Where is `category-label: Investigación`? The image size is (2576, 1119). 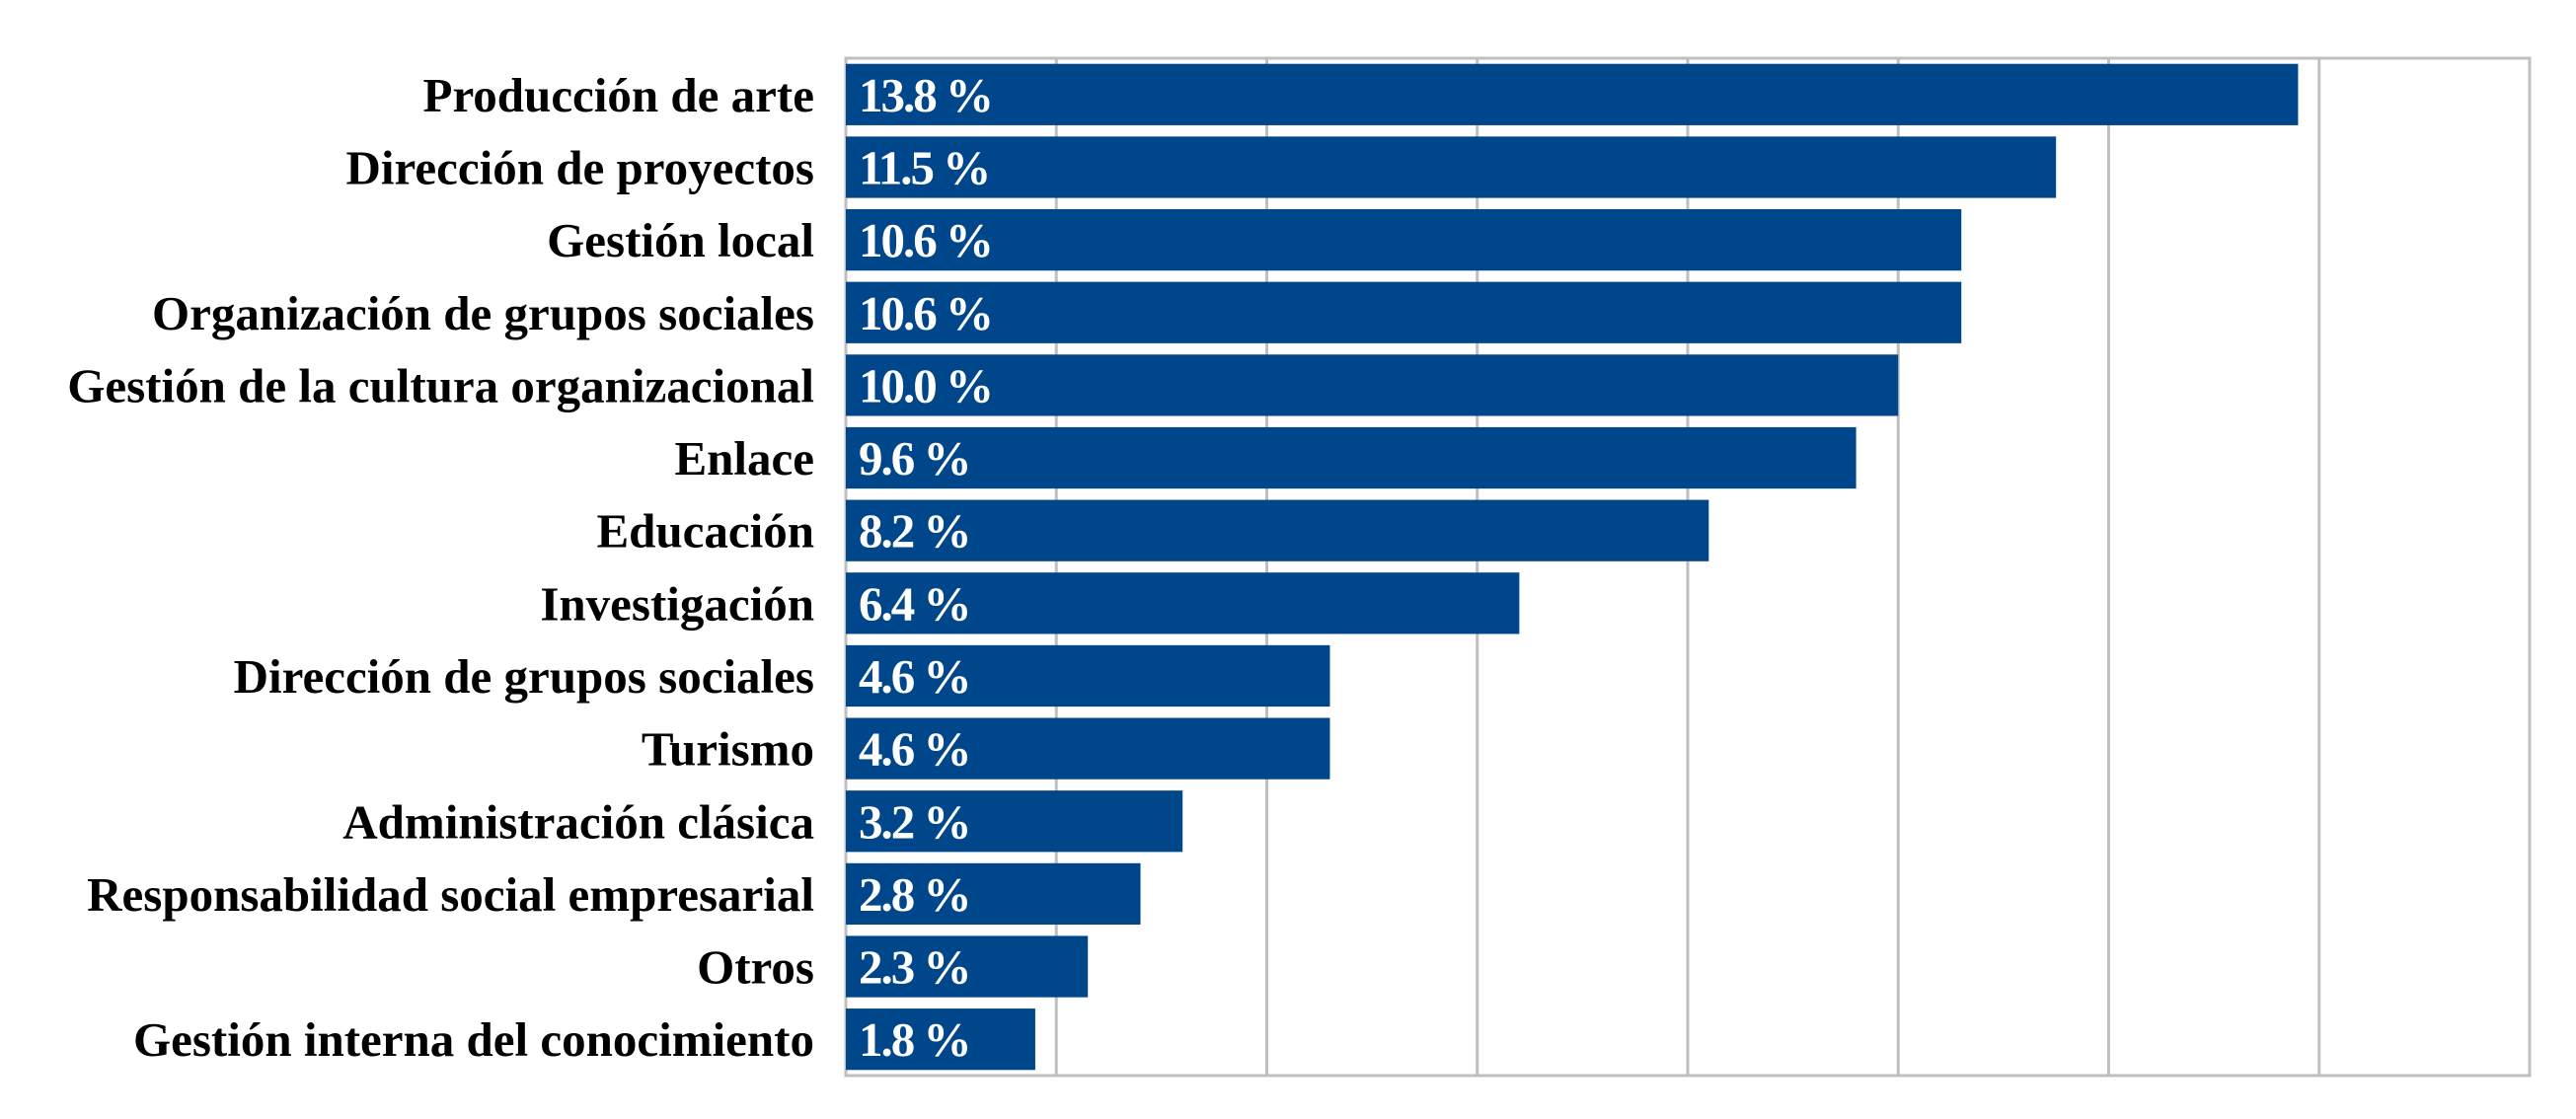
category-label: Investigación is located at coordinates (677, 603).